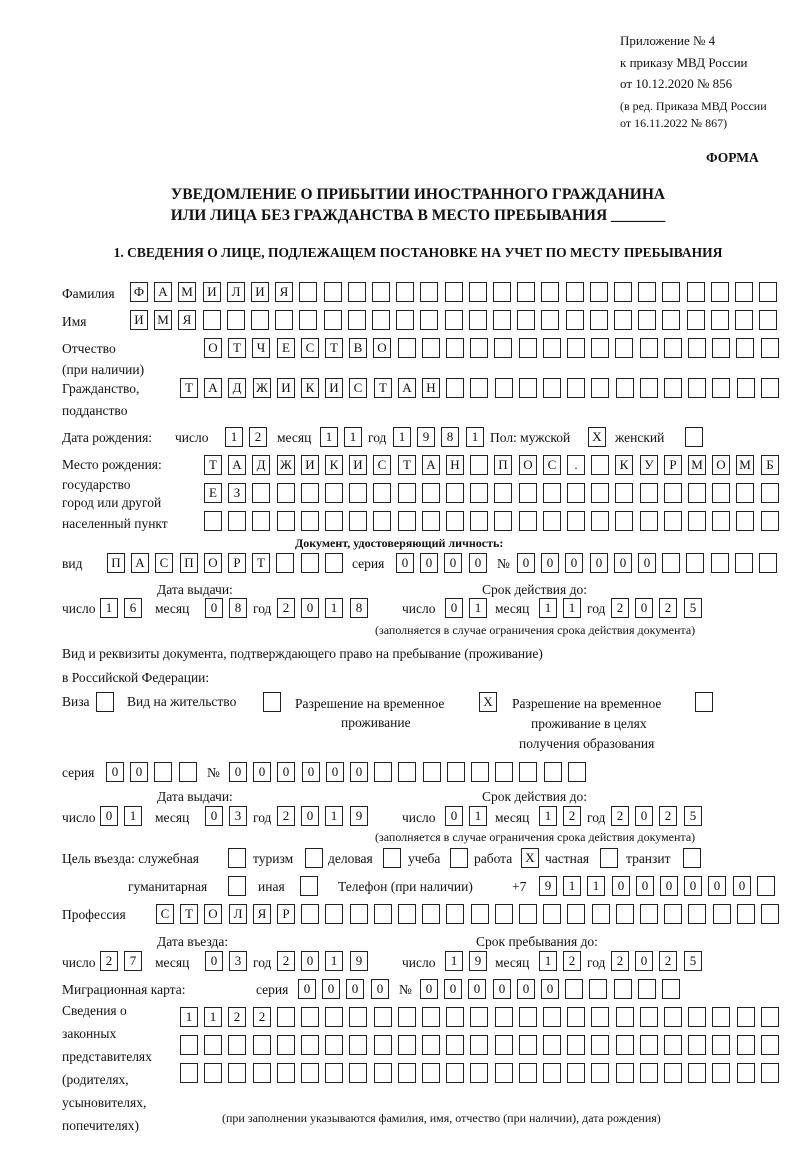  Describe the element at coordinates (309, 886) in the screenshot. I see `purpose-other-checkbox` at that location.